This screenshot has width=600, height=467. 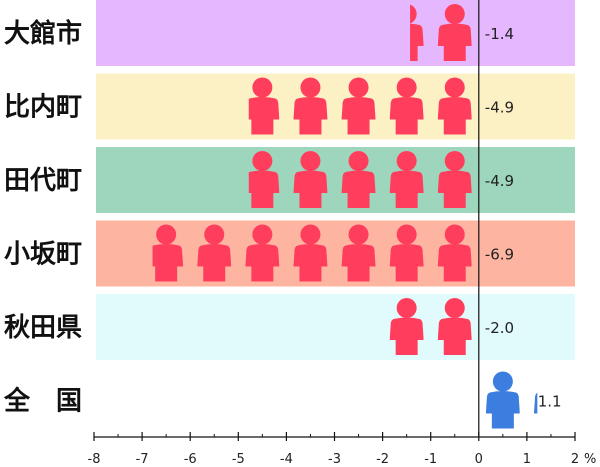 I want to click on category-label: 全 国, so click(x=42, y=401).